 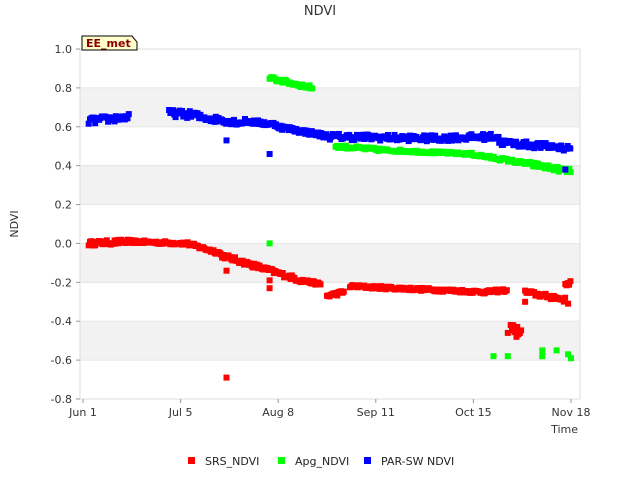 I want to click on y-axis-ticks: 1.0 0.8 0.6 0.4 0.2 0.0 -0.2 -0.4 -0.6 -0.8, so click(x=65, y=224).